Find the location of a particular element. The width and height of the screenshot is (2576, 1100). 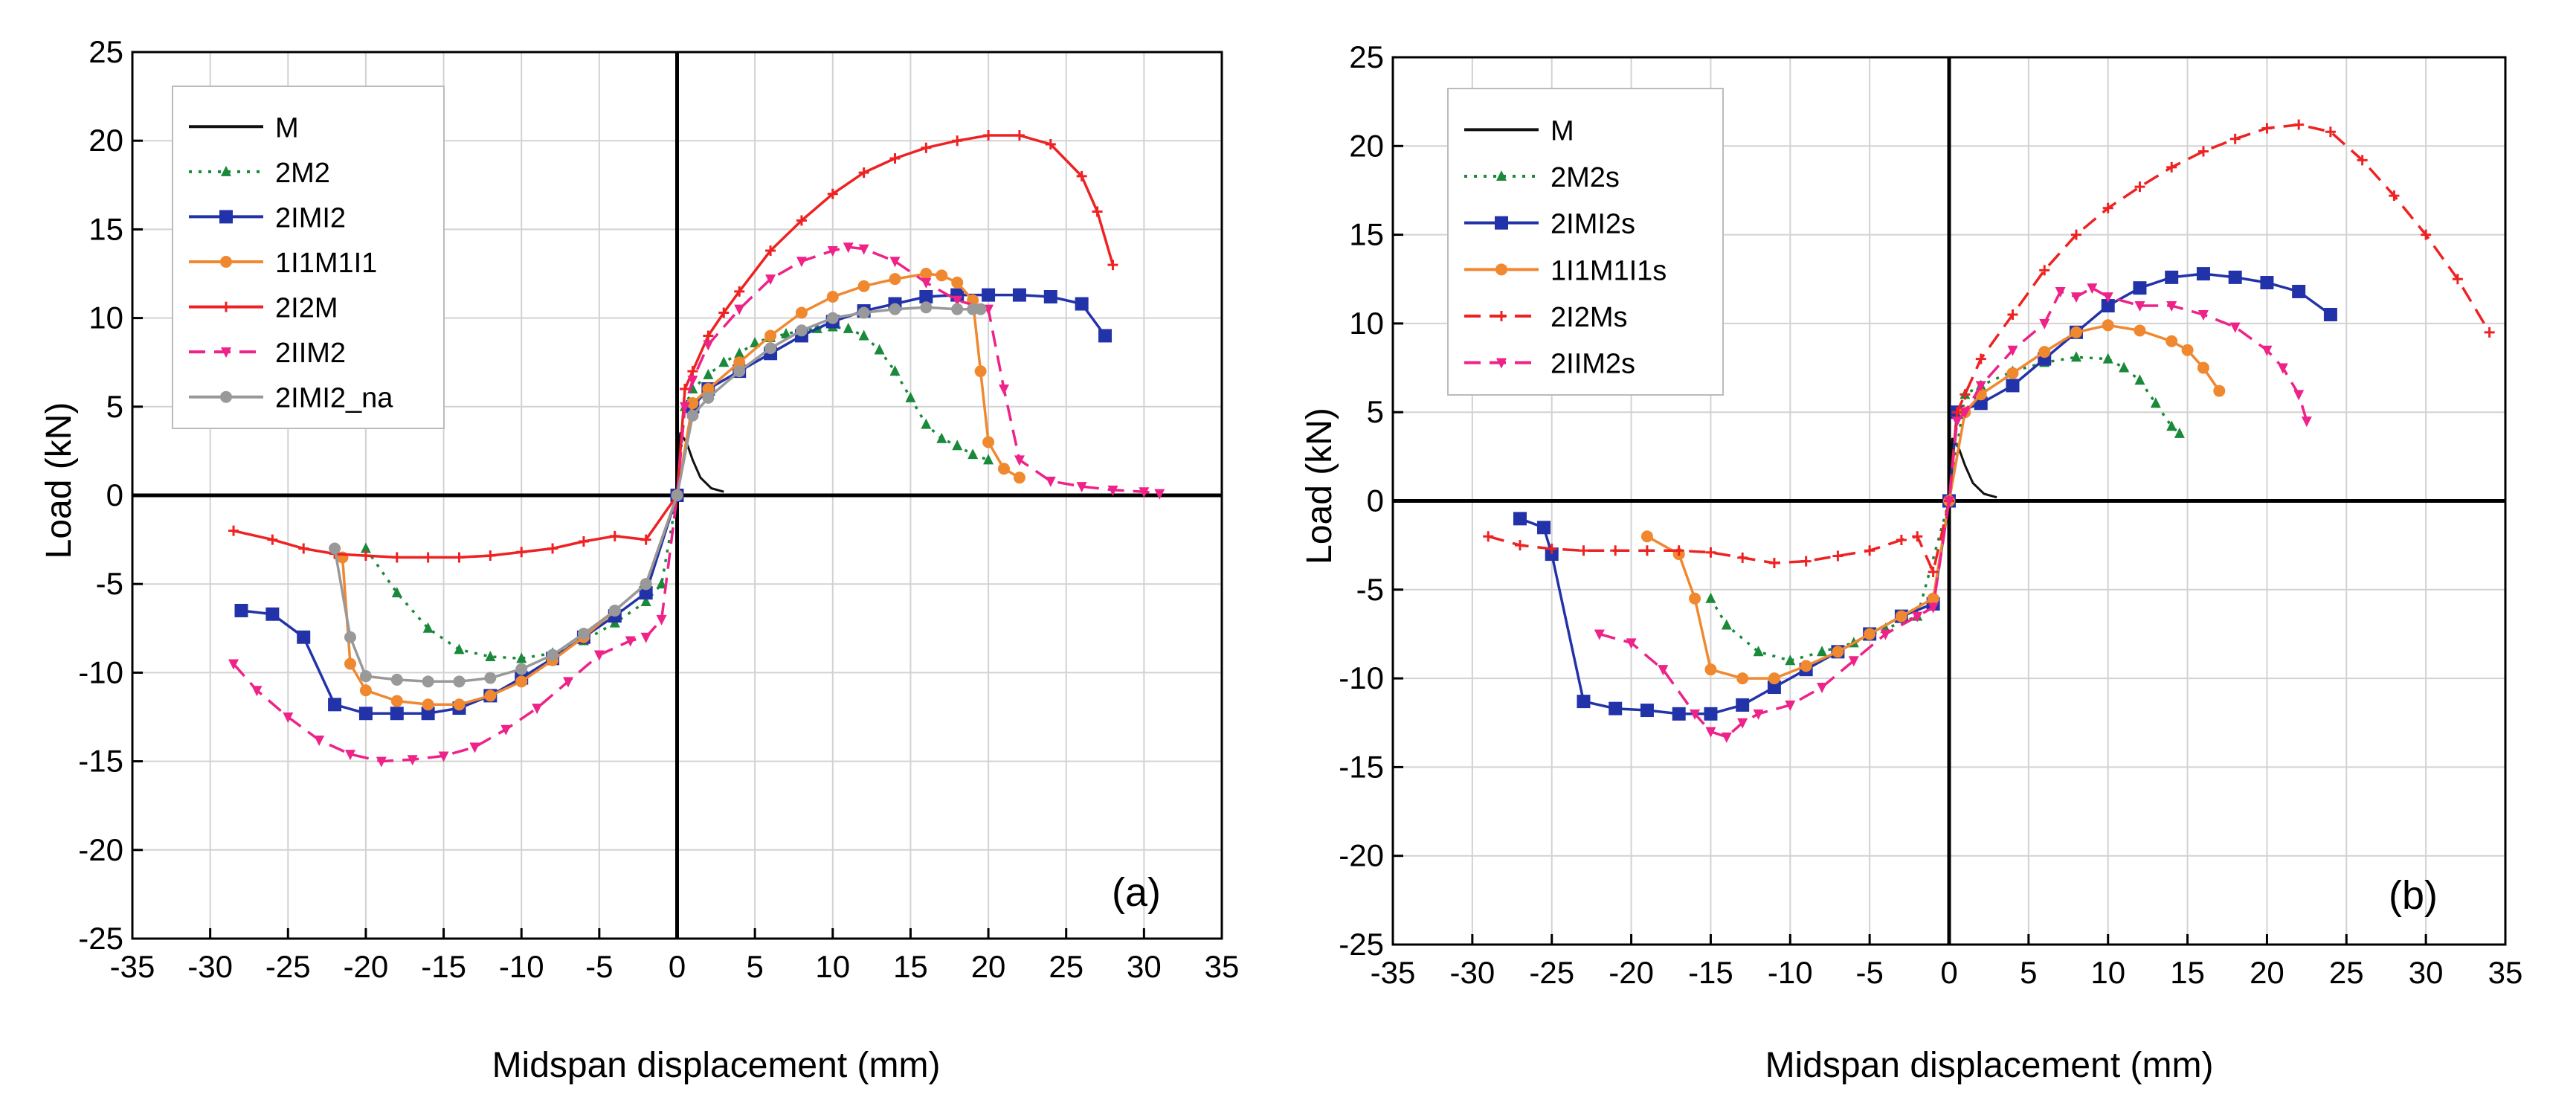

series-2I2M is located at coordinates (673, 346).